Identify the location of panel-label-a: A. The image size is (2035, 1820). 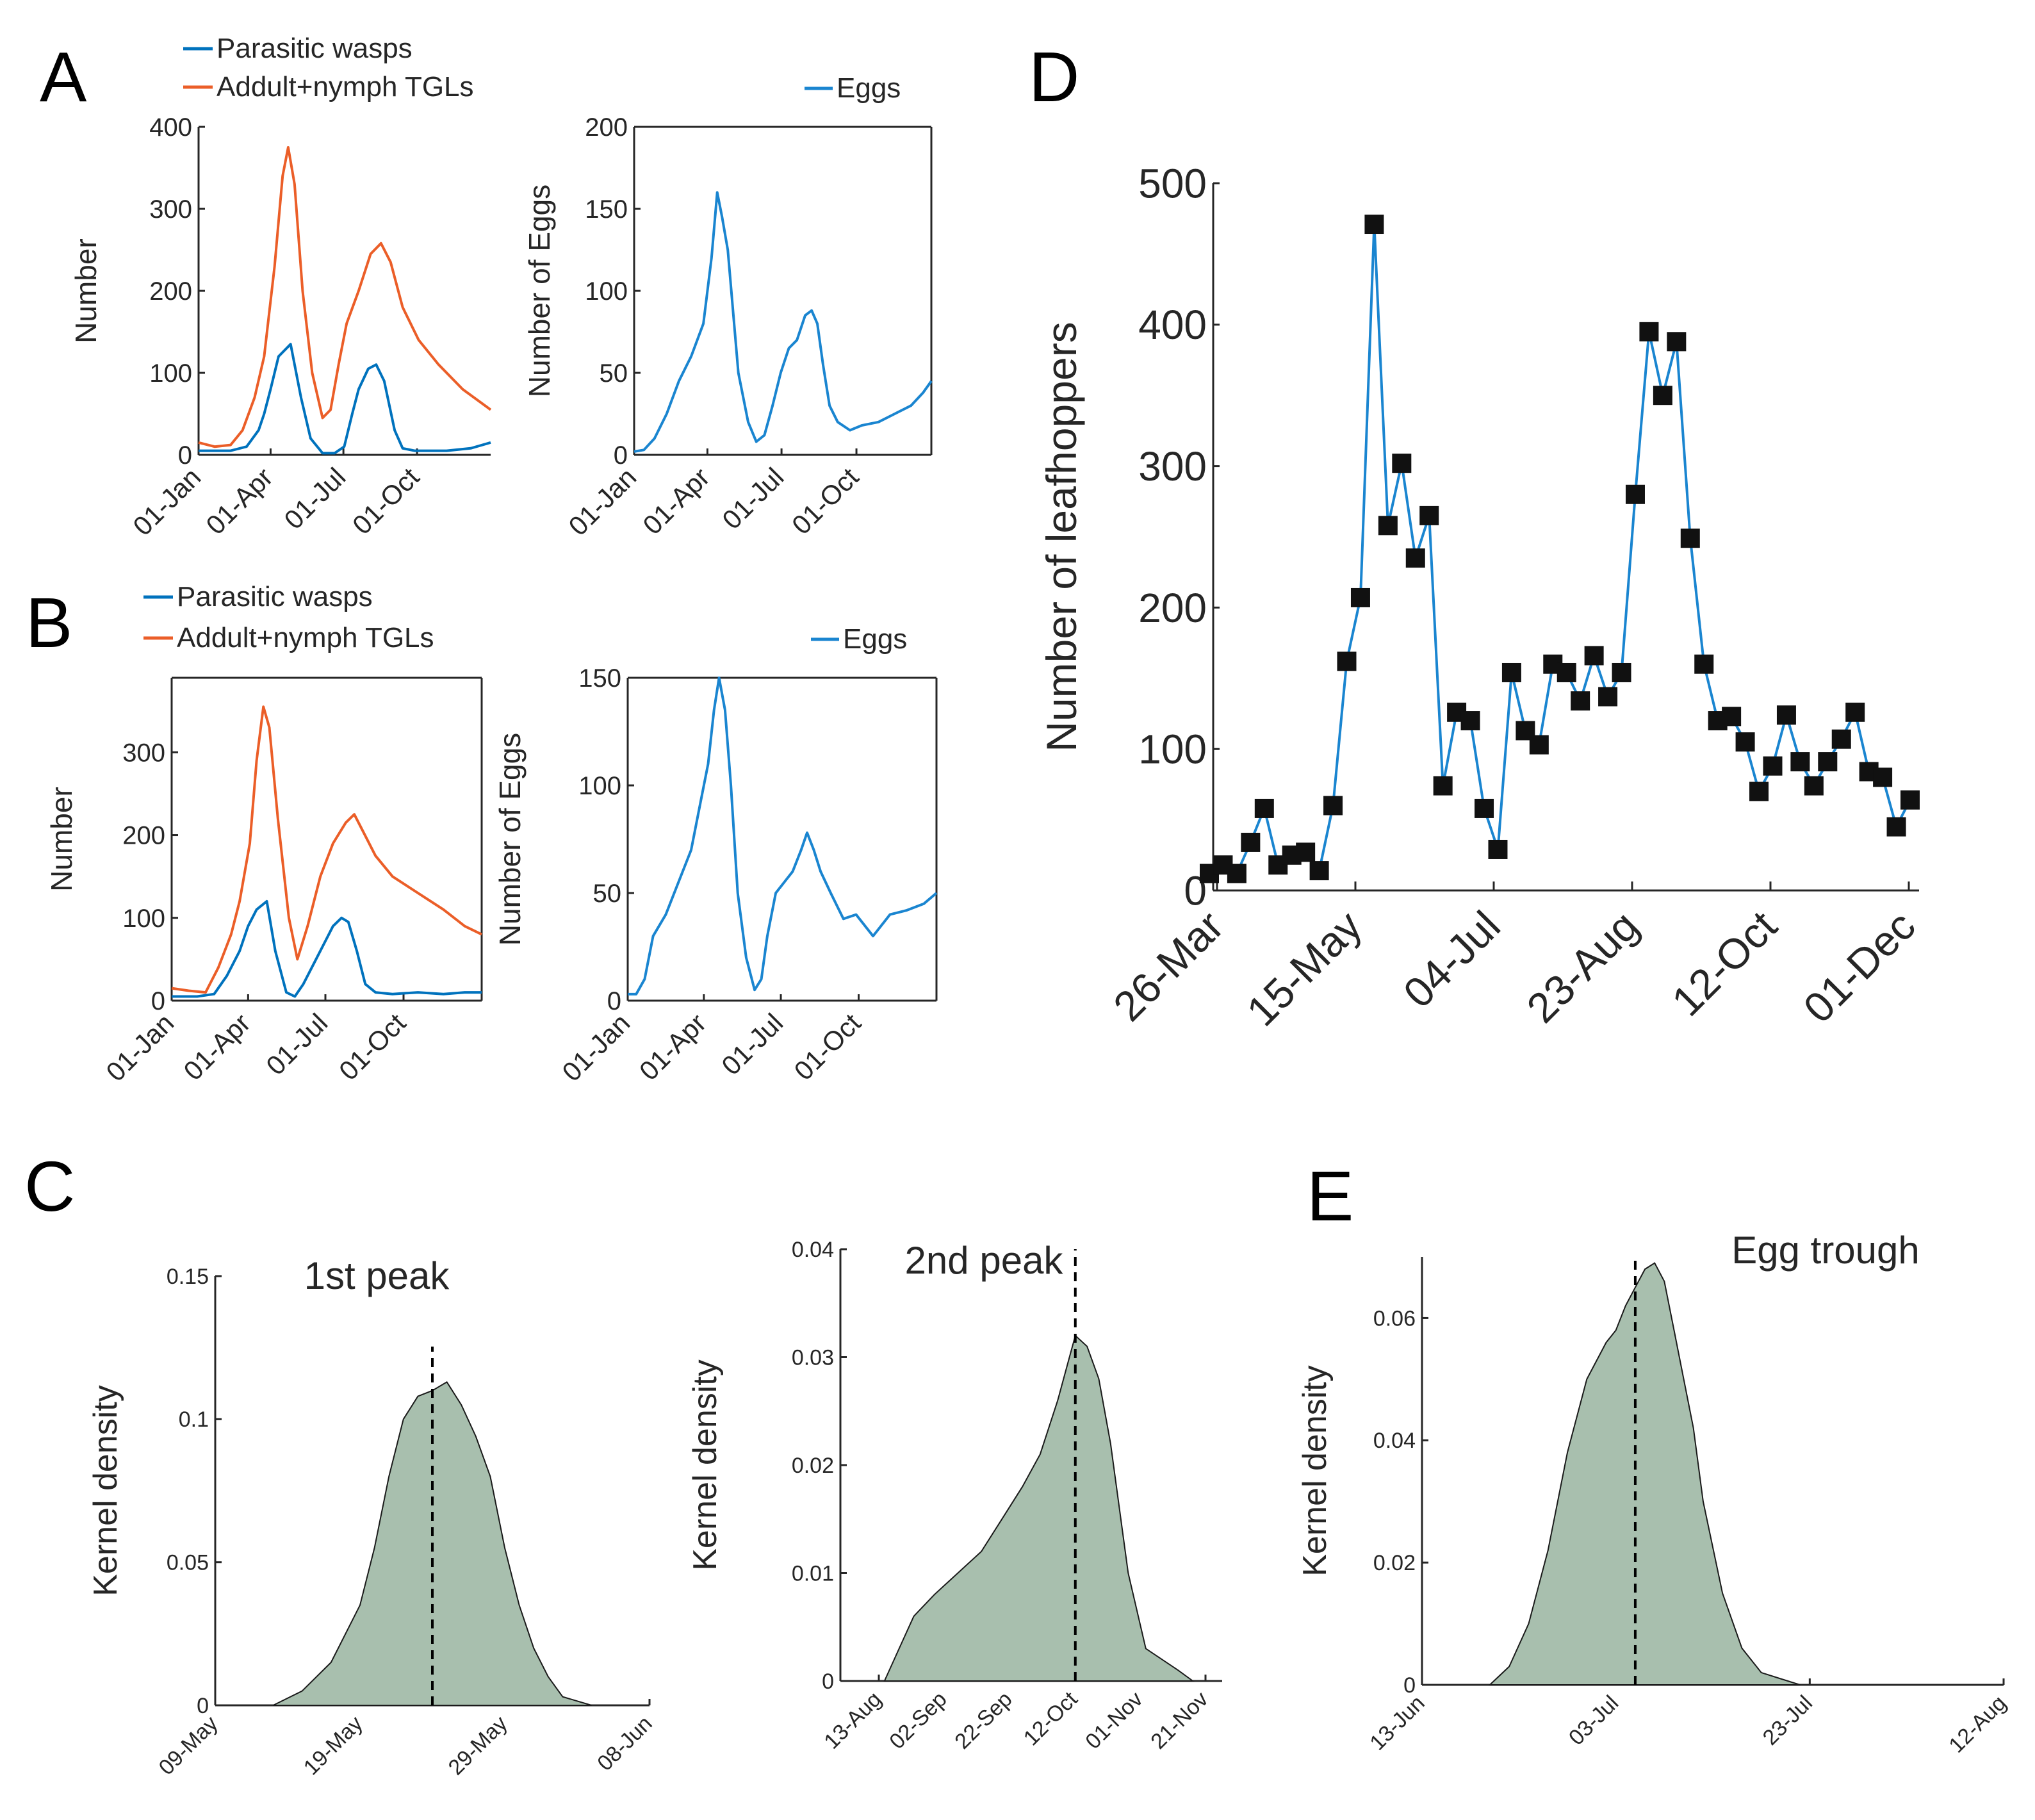
(63, 77).